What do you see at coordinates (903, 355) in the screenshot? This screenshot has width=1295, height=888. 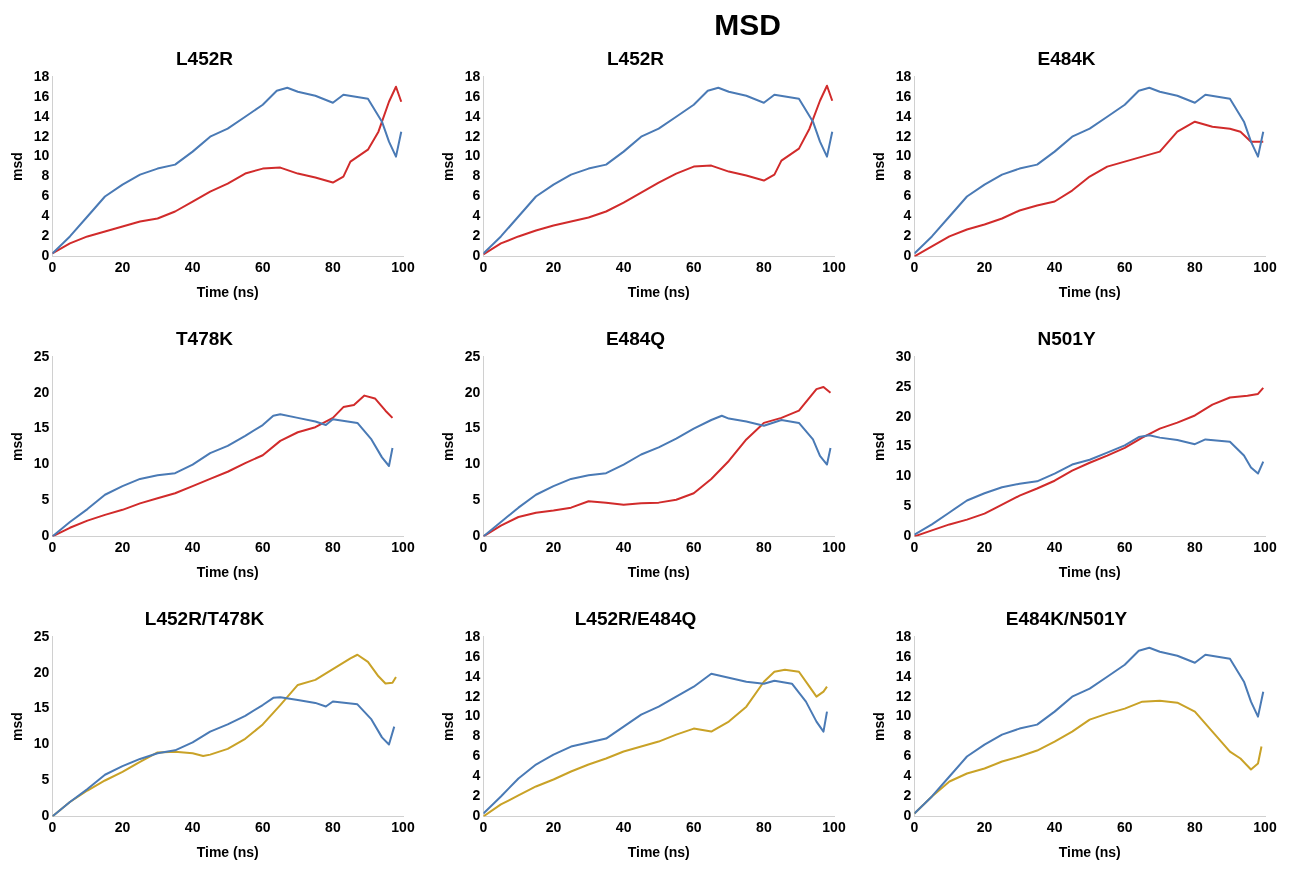 I see `y-tick-label: 30` at bounding box center [903, 355].